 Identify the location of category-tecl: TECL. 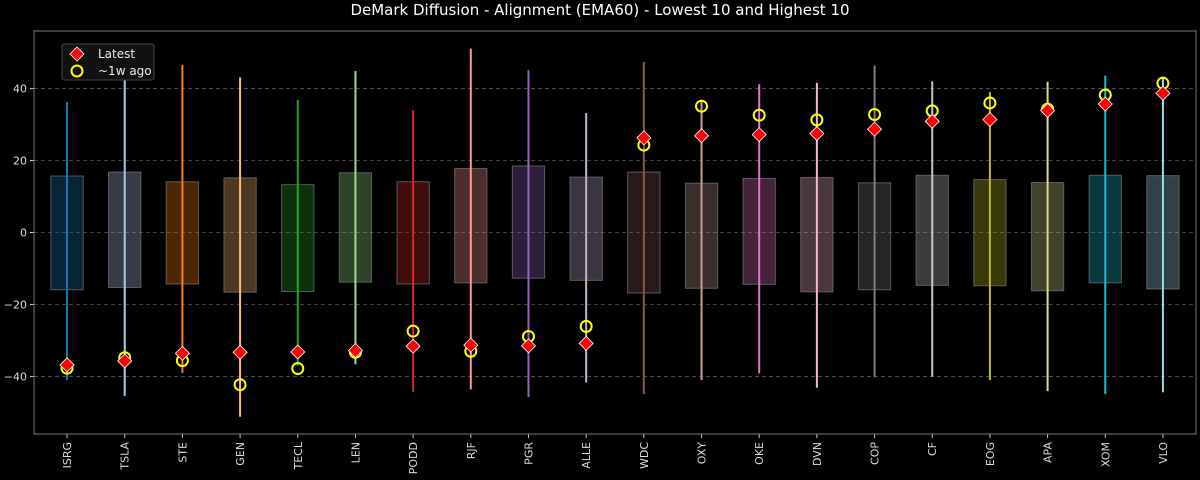
(298, 285).